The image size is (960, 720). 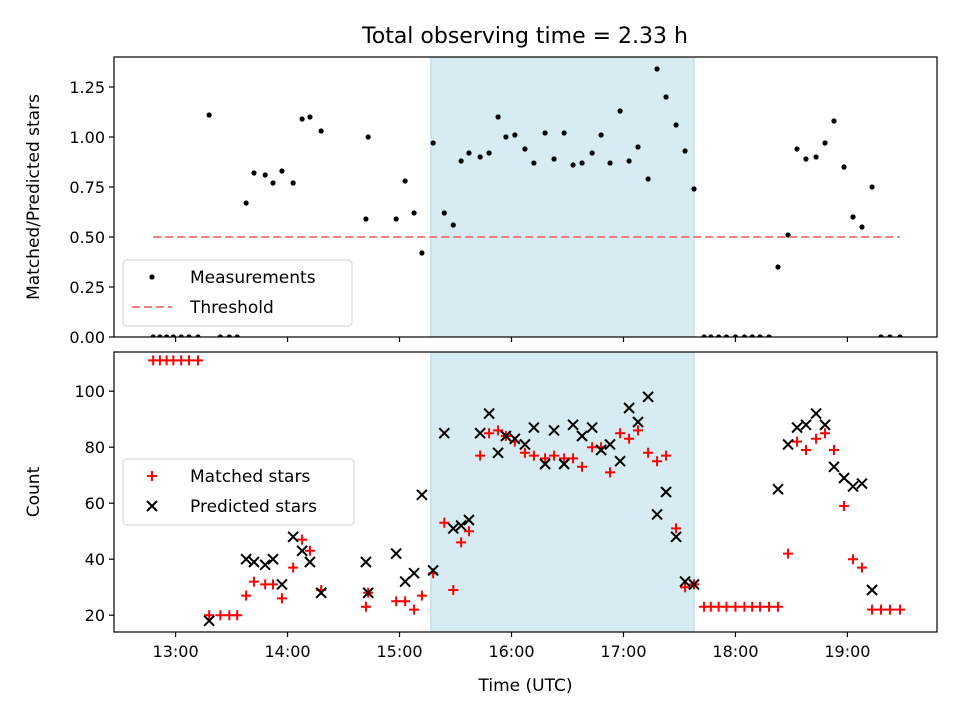 What do you see at coordinates (152, 277) in the screenshot?
I see `legend-marker` at bounding box center [152, 277].